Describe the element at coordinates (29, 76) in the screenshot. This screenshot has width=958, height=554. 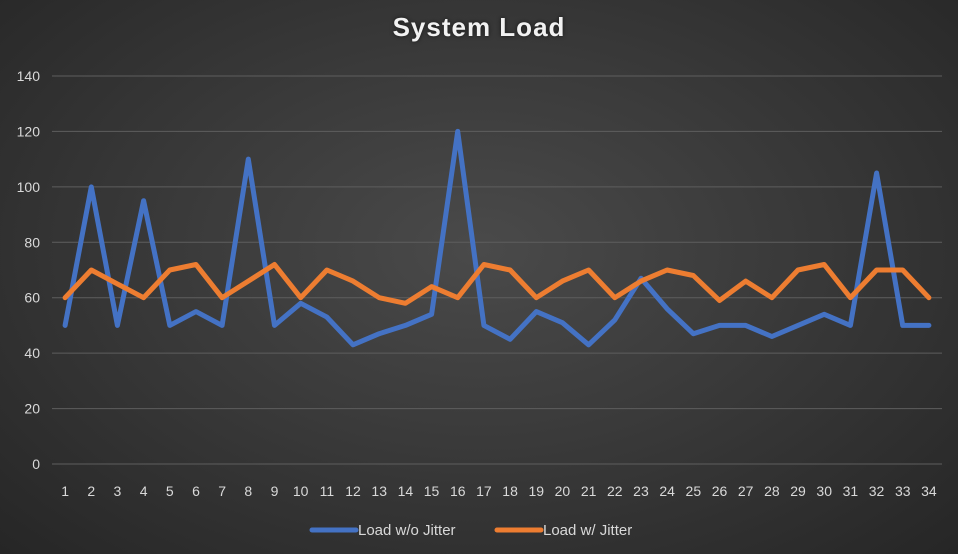
I see `y-tick-label: 140` at that location.